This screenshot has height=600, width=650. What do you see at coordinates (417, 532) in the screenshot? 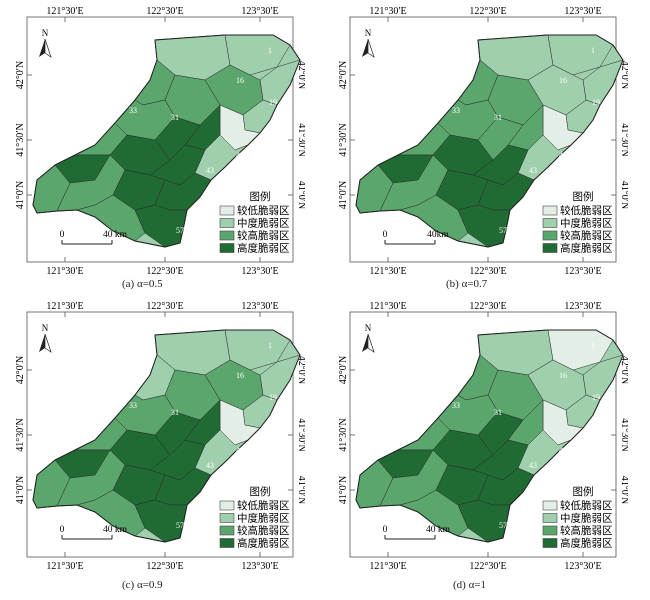
I see `scale-bar: 0 40 km` at bounding box center [417, 532].